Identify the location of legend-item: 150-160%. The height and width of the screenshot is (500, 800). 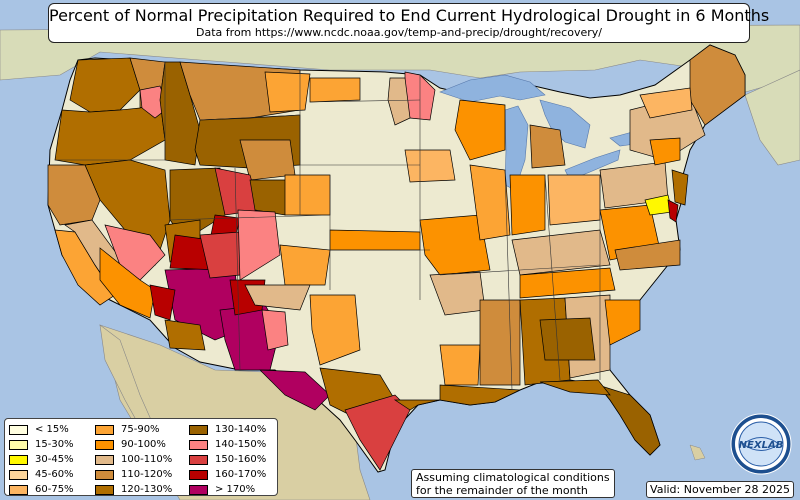
(227, 459).